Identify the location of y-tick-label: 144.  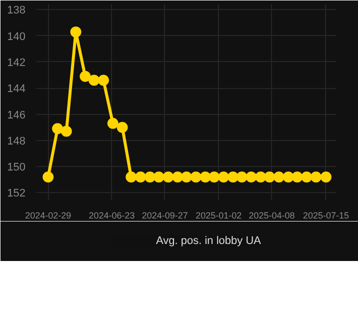
(16, 89).